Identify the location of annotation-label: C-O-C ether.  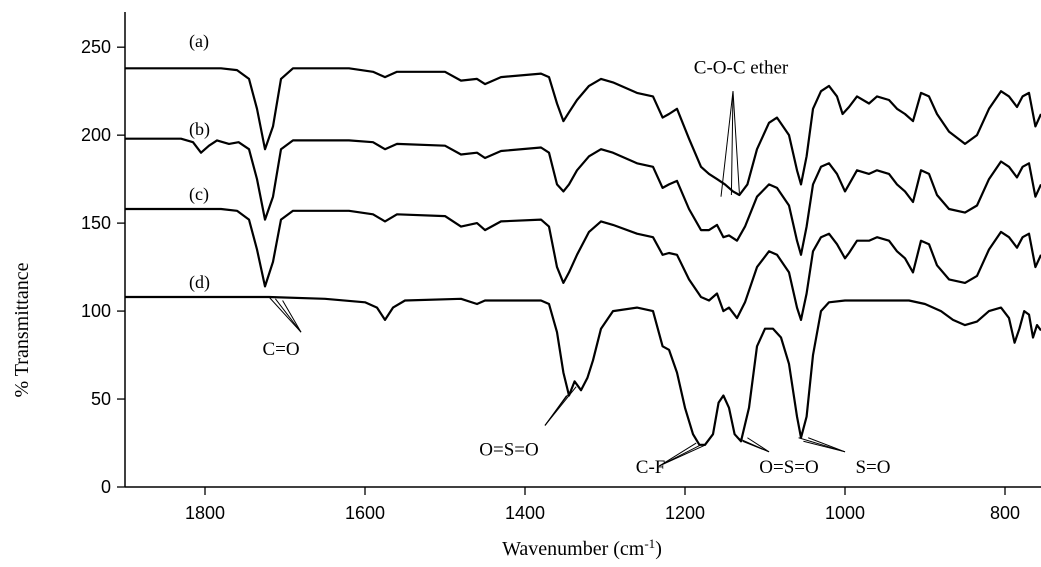
(741, 68).